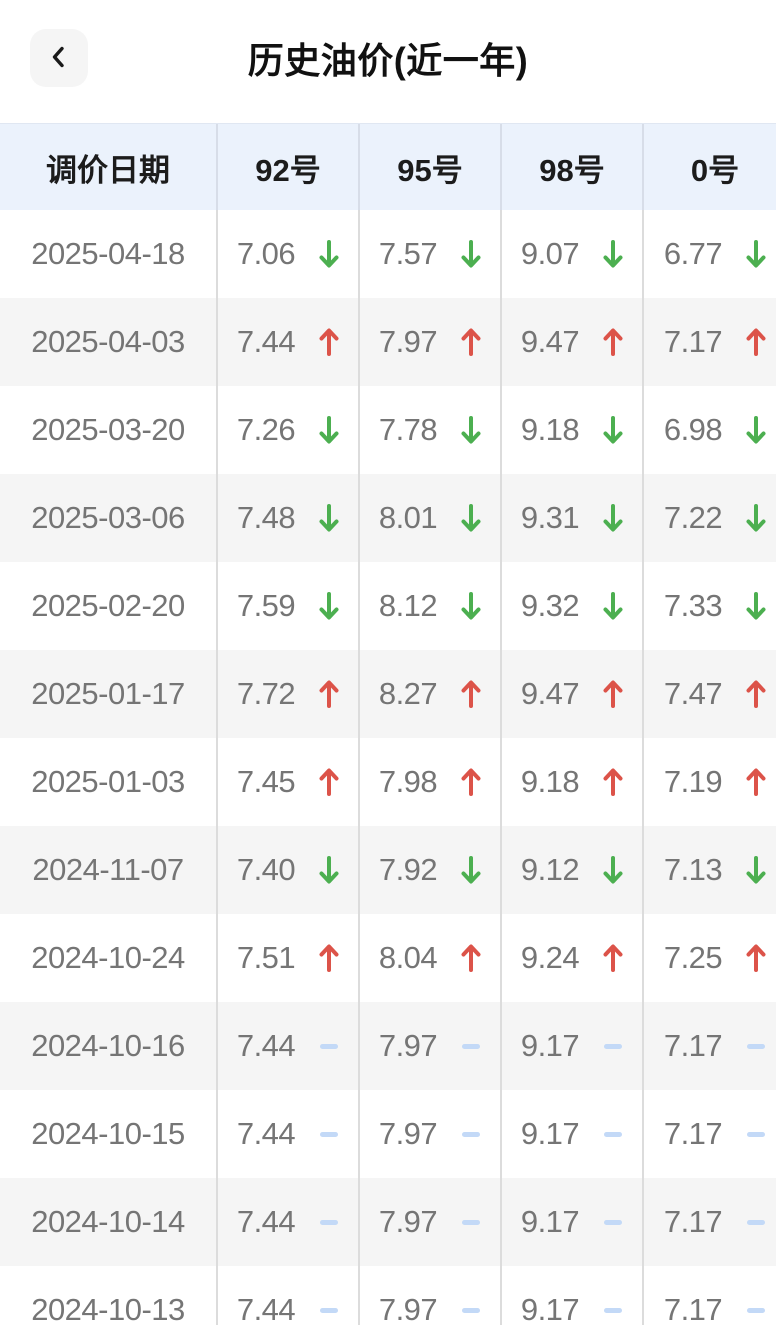 The image size is (776, 1325). Describe the element at coordinates (109, 870) in the screenshot. I see `date-cell: 2024-11-07` at that location.